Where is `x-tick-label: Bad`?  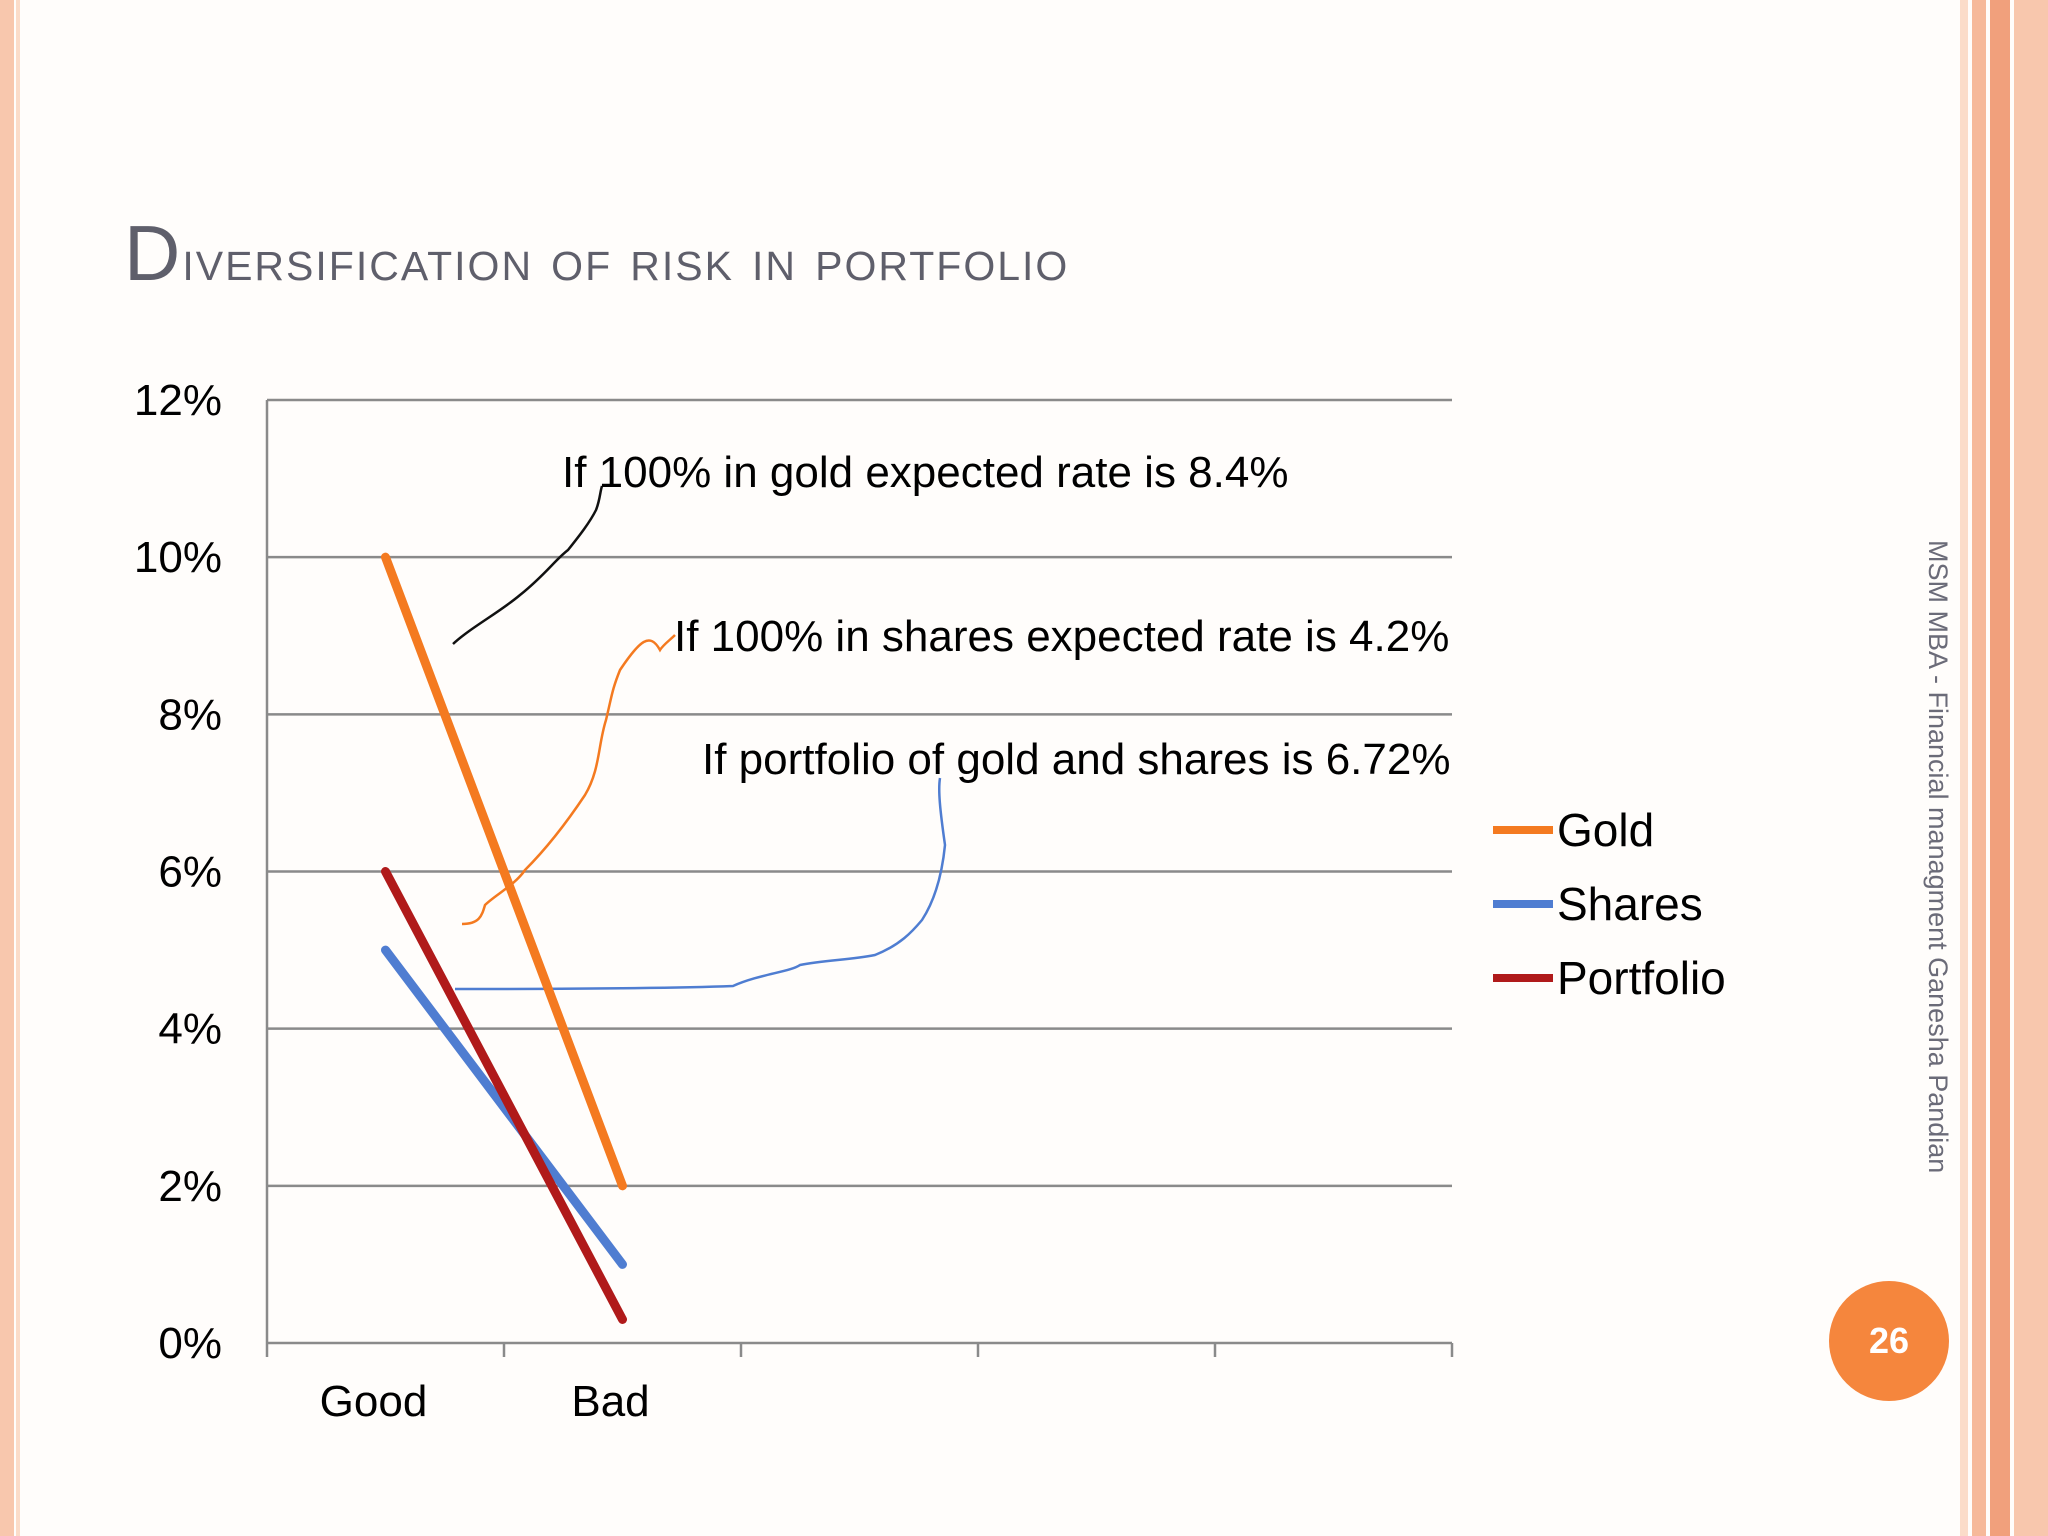 x-tick-label: Bad is located at coordinates (610, 1401).